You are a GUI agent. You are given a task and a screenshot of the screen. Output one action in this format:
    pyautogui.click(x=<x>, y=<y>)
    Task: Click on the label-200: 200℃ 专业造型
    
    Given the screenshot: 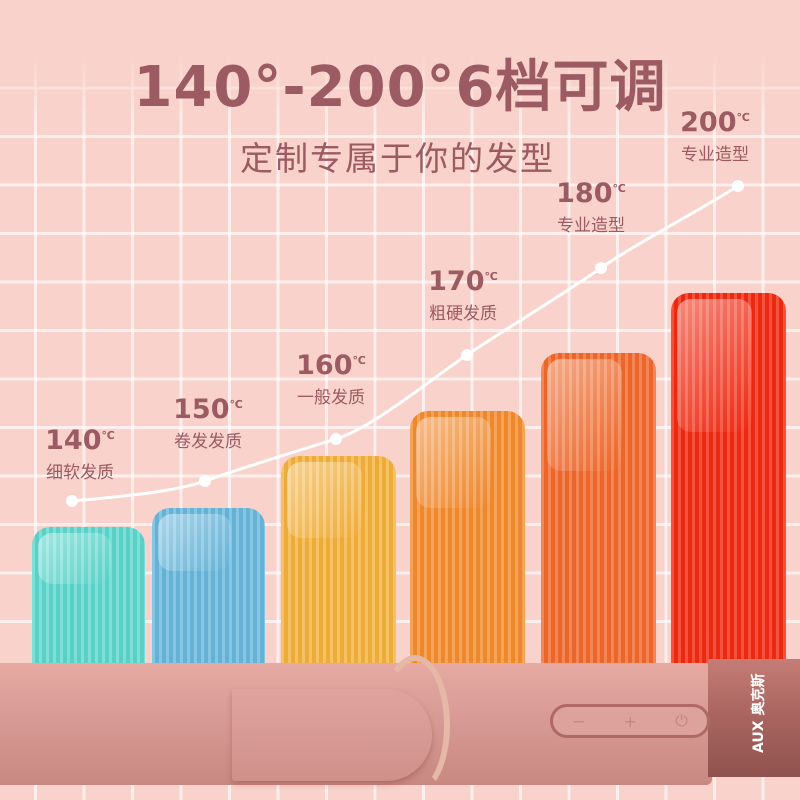 What is the action you would take?
    pyautogui.click(x=715, y=136)
    